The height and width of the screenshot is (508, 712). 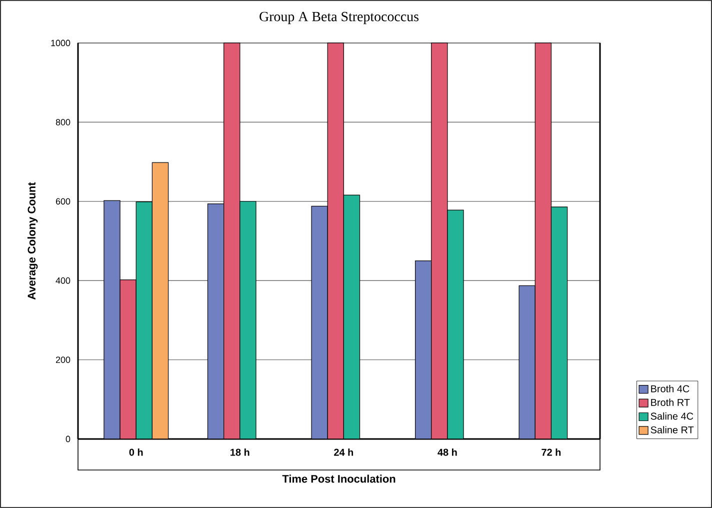 What do you see at coordinates (63, 359) in the screenshot?
I see `y-tick-label: 200` at bounding box center [63, 359].